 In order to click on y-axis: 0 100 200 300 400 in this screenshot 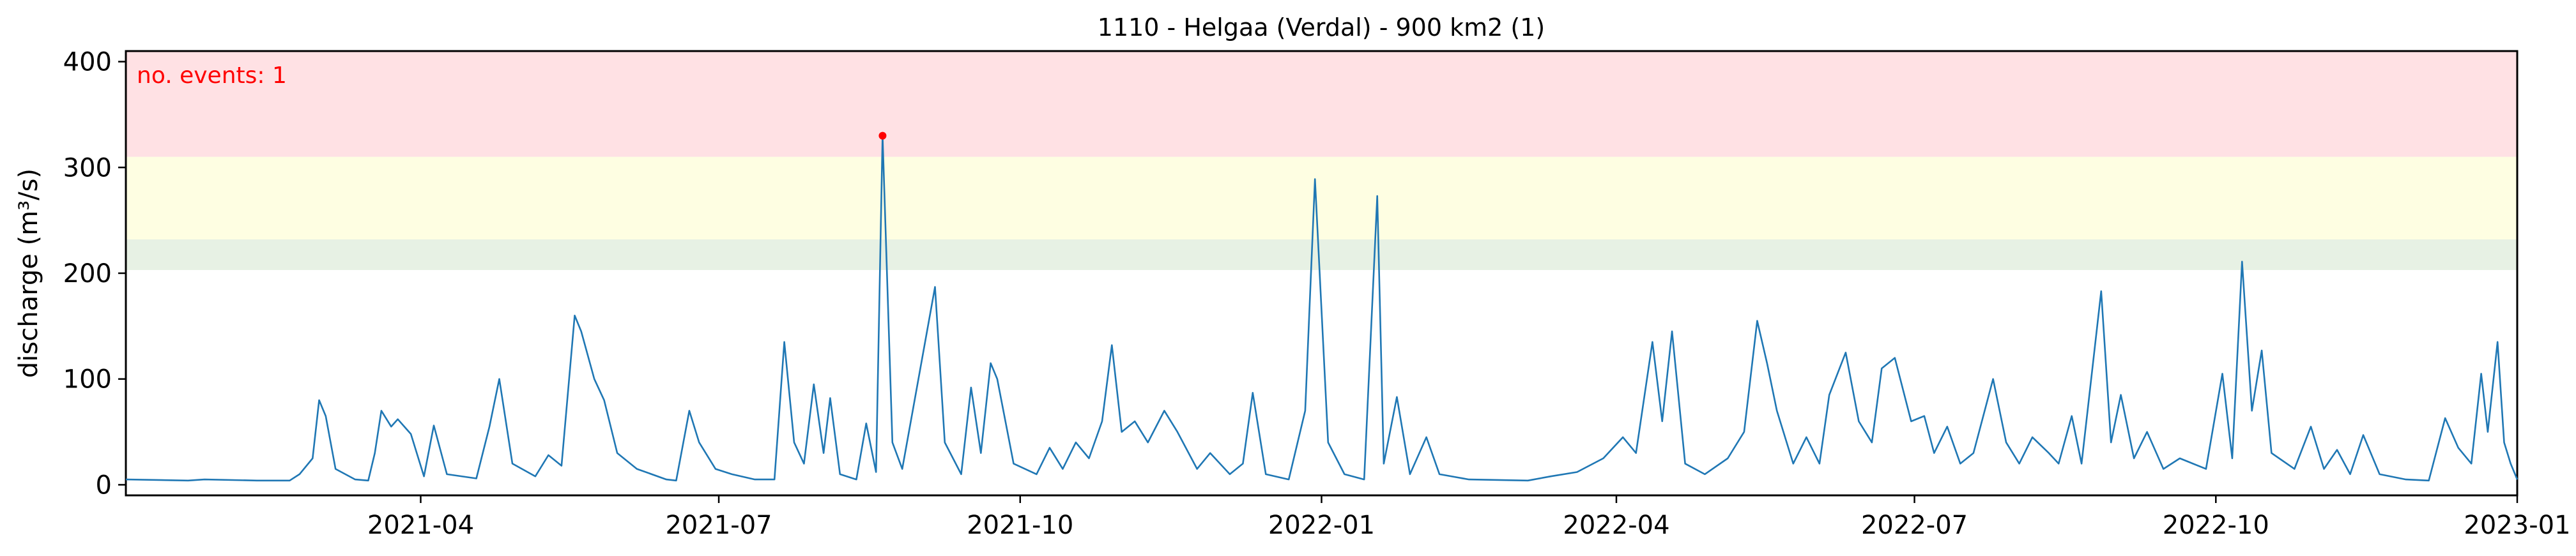, I will do `click(94, 274)`.